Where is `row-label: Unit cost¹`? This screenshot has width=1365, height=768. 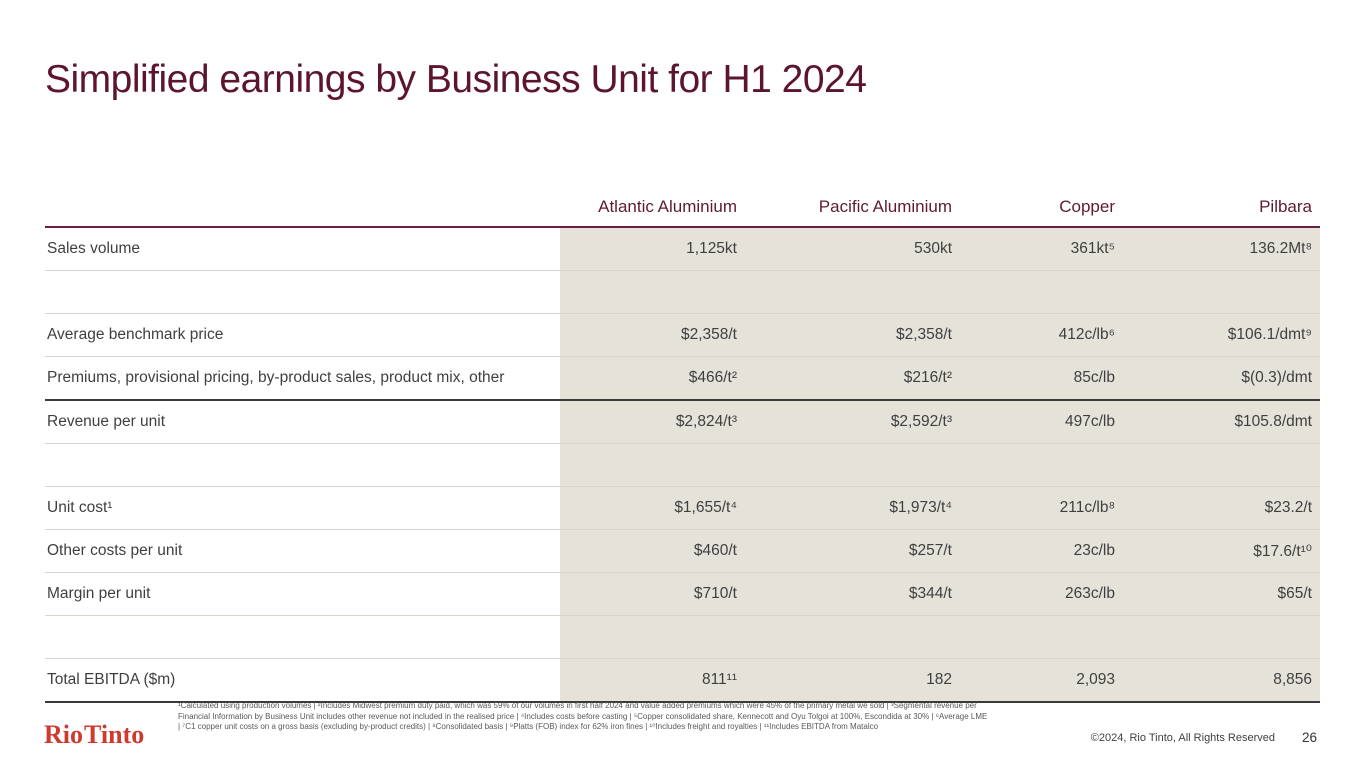
row-label: Unit cost¹ is located at coordinates (302, 508).